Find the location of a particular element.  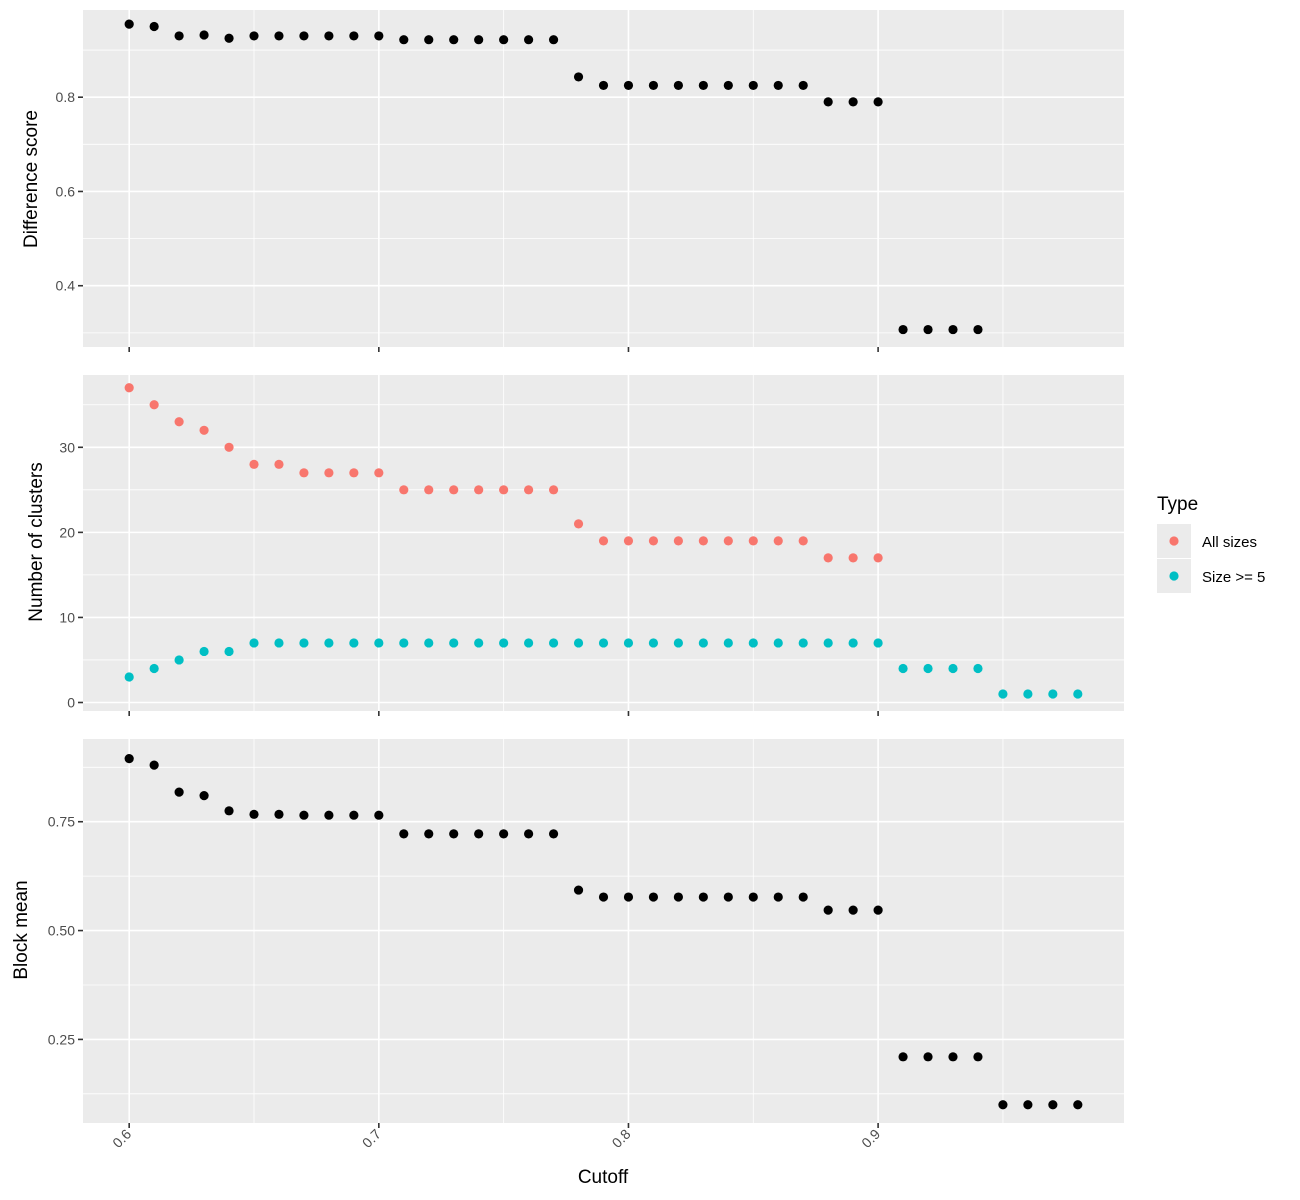

x-tick-label: 0.6 is located at coordinates (121, 1138).